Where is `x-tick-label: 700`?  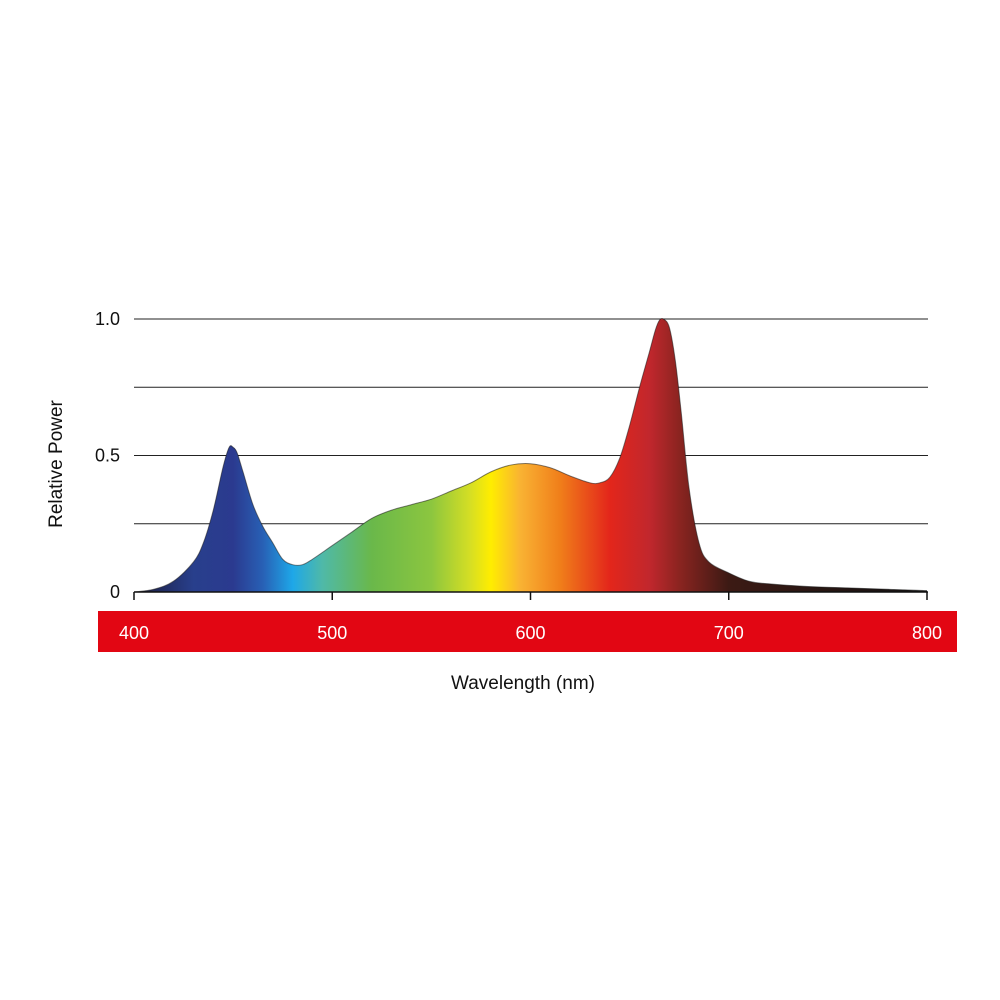
x-tick-label: 700 is located at coordinates (729, 633).